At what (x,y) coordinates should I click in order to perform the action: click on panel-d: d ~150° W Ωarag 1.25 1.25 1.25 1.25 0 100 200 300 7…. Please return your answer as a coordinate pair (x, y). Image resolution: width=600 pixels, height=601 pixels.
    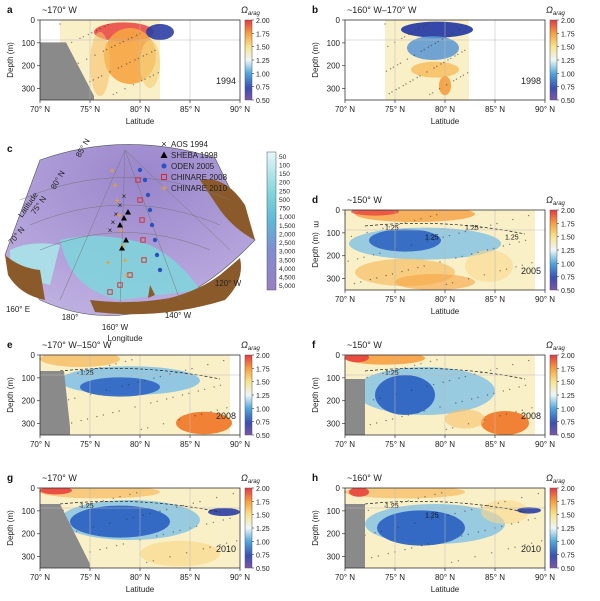
    Looking at the image, I should click on (443, 255).